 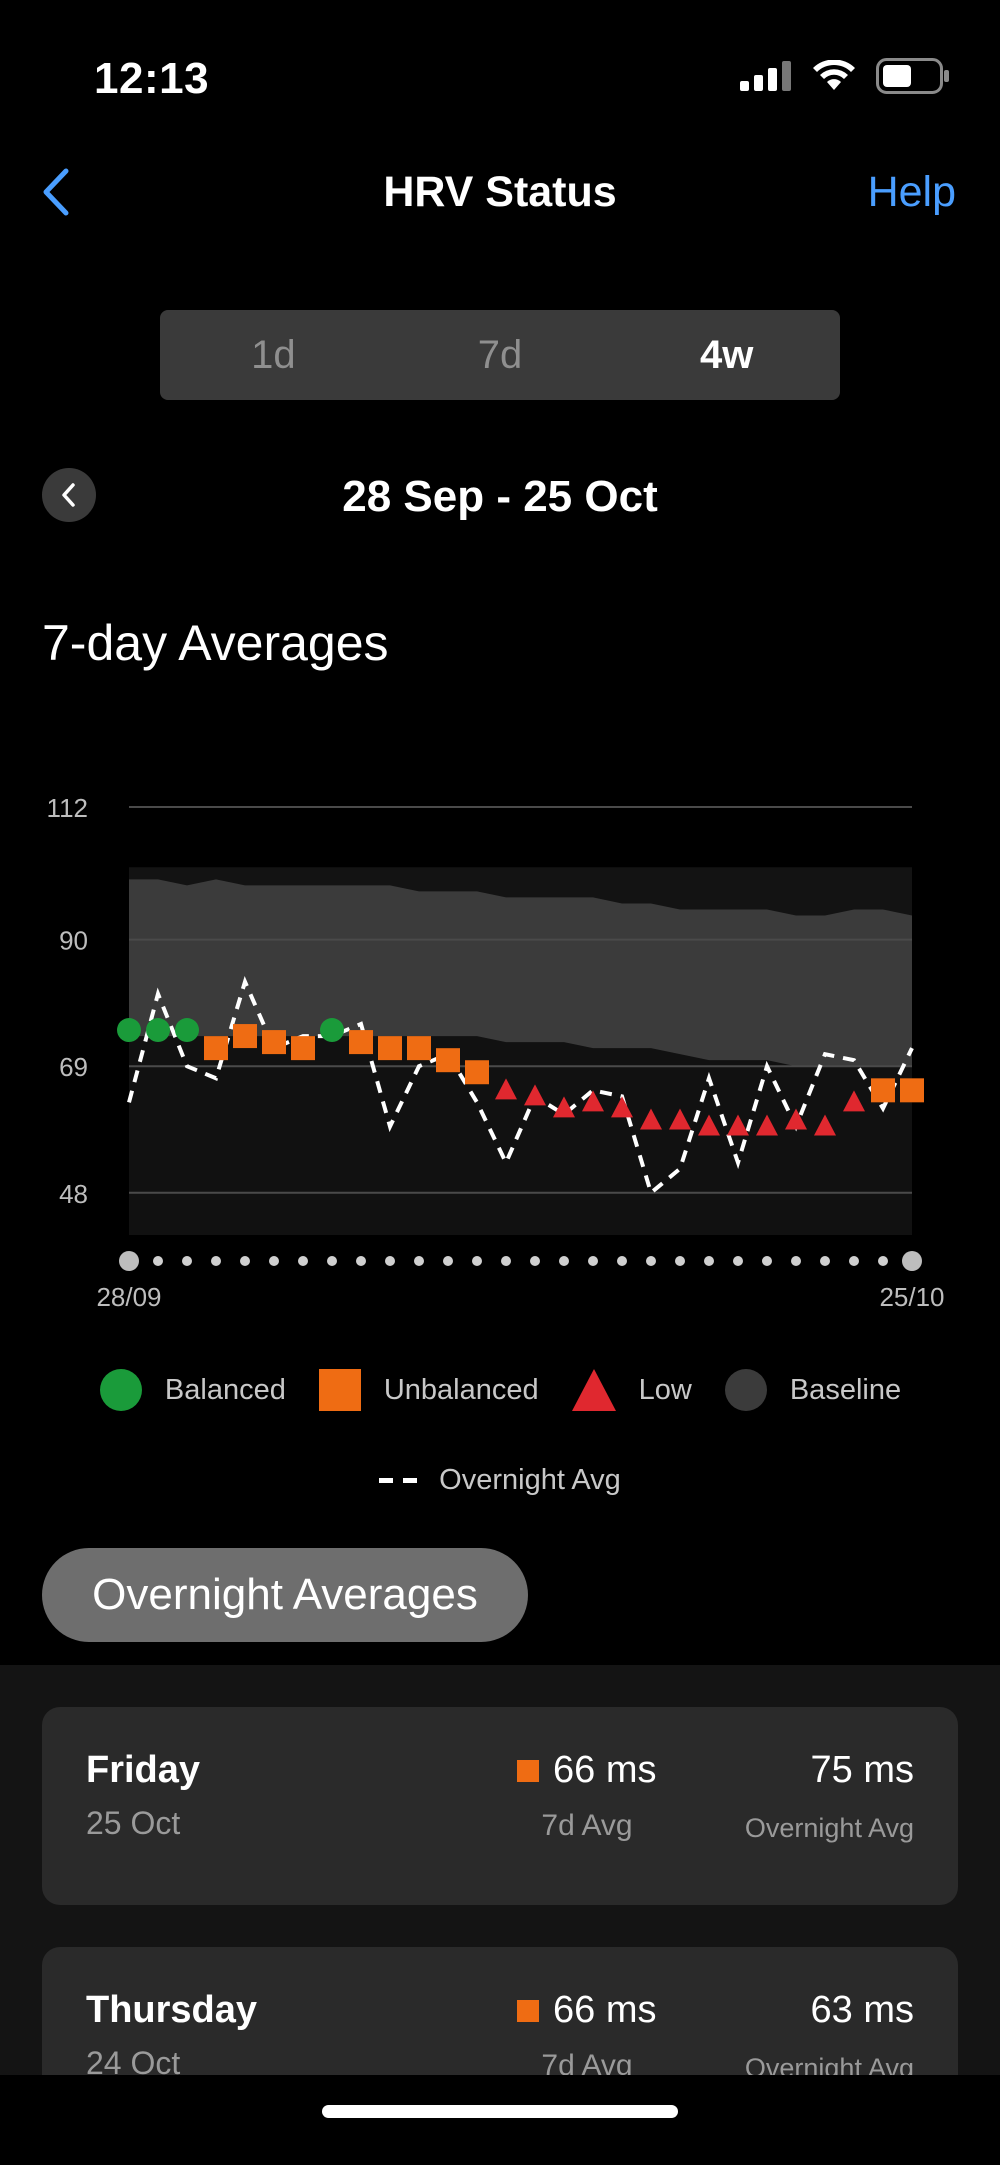 What do you see at coordinates (73, 1067) in the screenshot?
I see `y-tick-label: 69` at bounding box center [73, 1067].